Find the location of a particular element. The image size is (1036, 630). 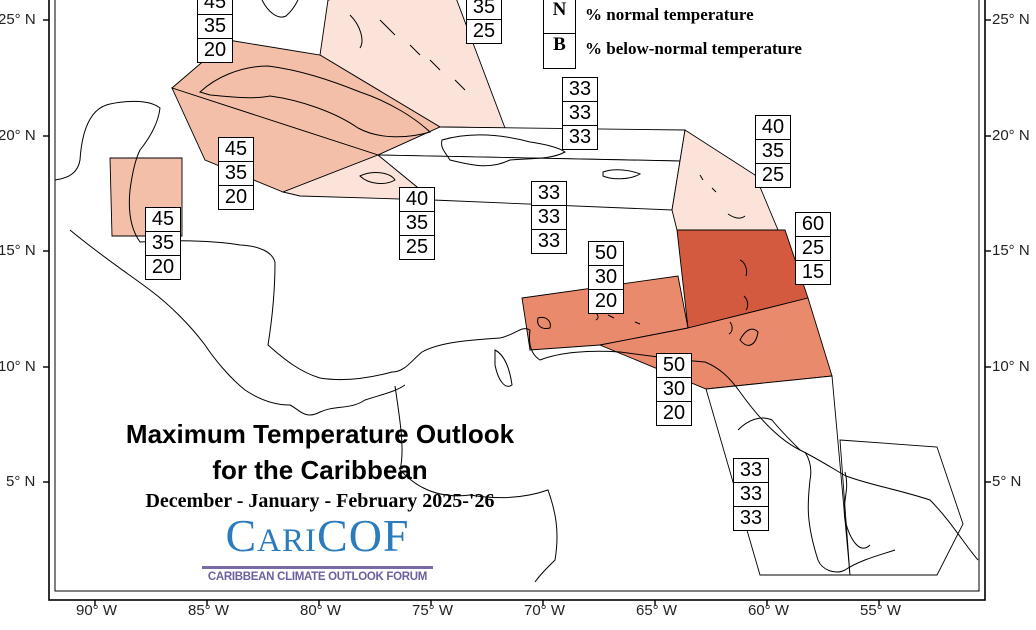

y-tick-label-right: 15° N is located at coordinates (1011, 250).